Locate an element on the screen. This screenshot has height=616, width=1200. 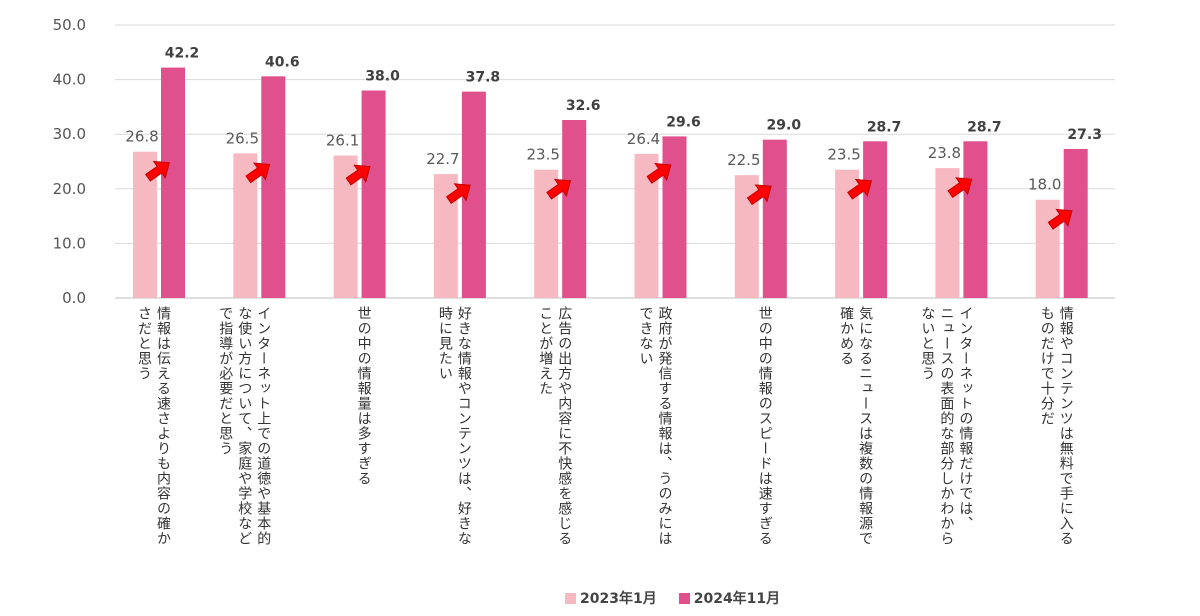
legend-label: 2023年1月 is located at coordinates (618, 599).